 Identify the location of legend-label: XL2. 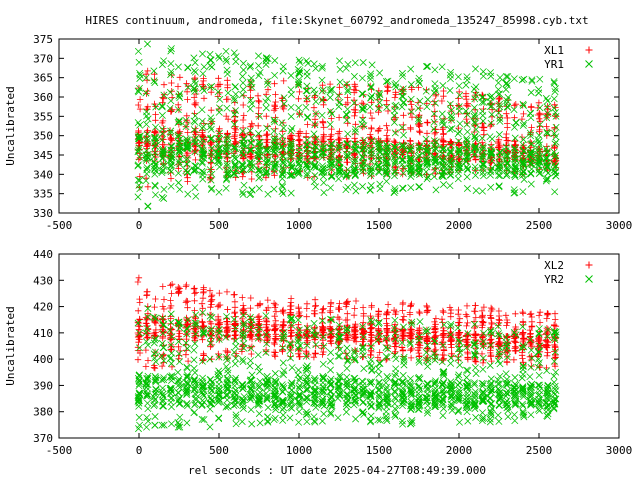
(554, 265).